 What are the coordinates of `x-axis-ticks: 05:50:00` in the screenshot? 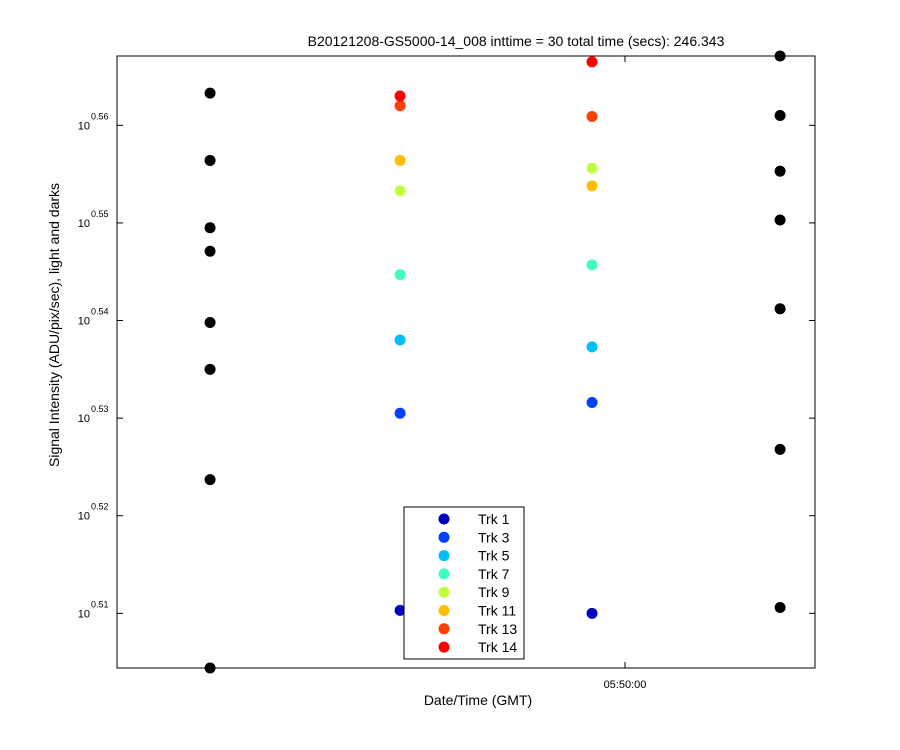 It's located at (625, 373).